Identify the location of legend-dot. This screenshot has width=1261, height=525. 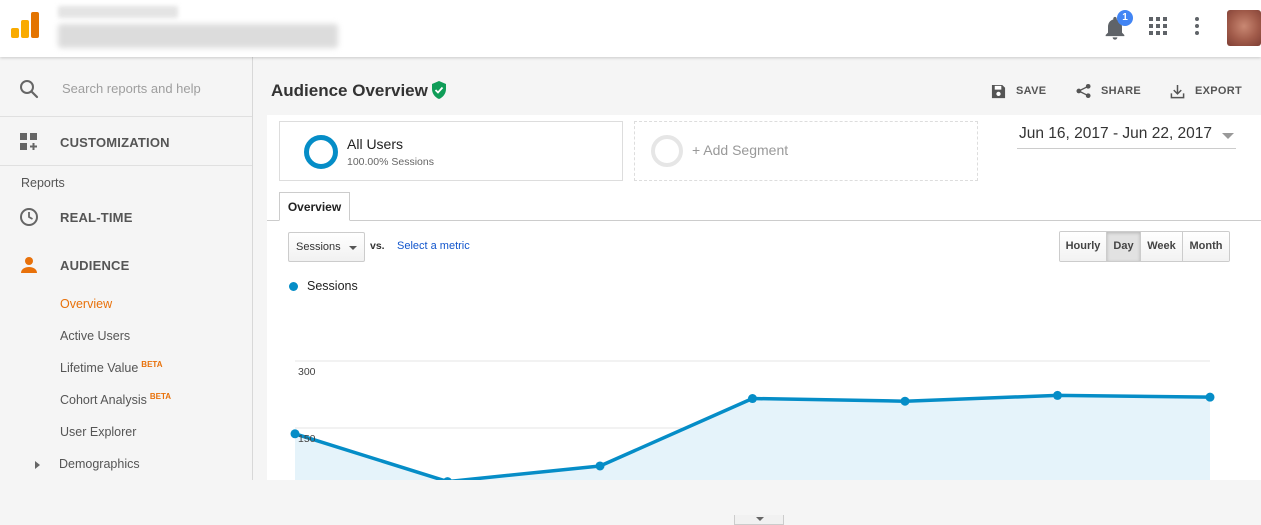
(293, 286).